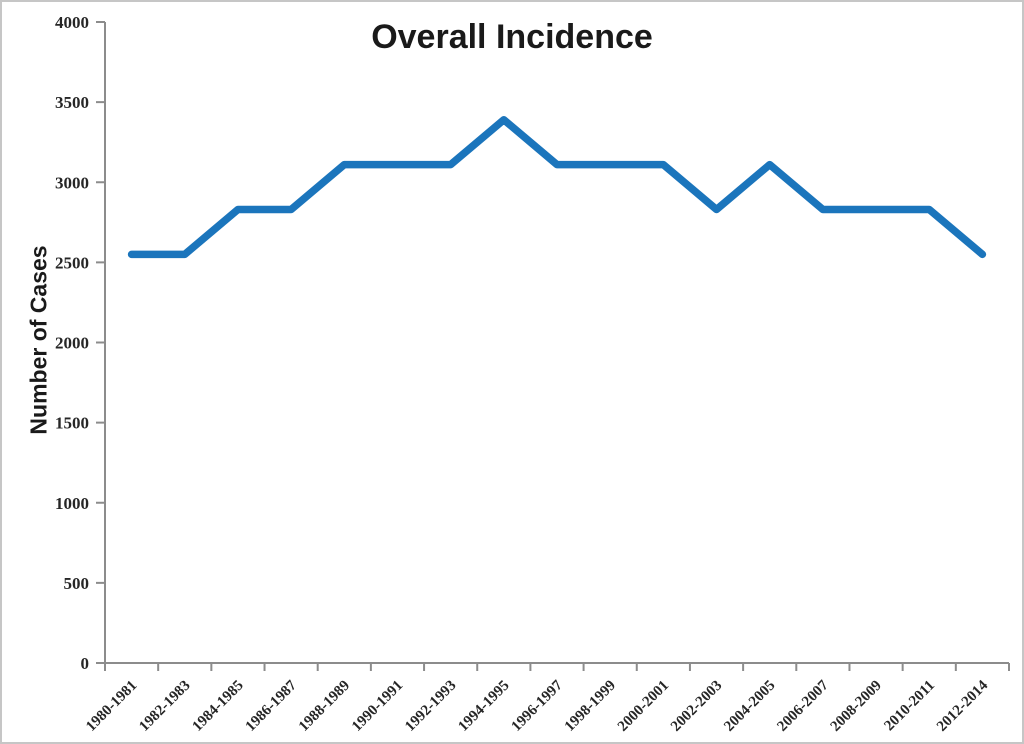 This screenshot has height=744, width=1024. What do you see at coordinates (483, 706) in the screenshot?
I see `x-tick-label: 1994-1995` at bounding box center [483, 706].